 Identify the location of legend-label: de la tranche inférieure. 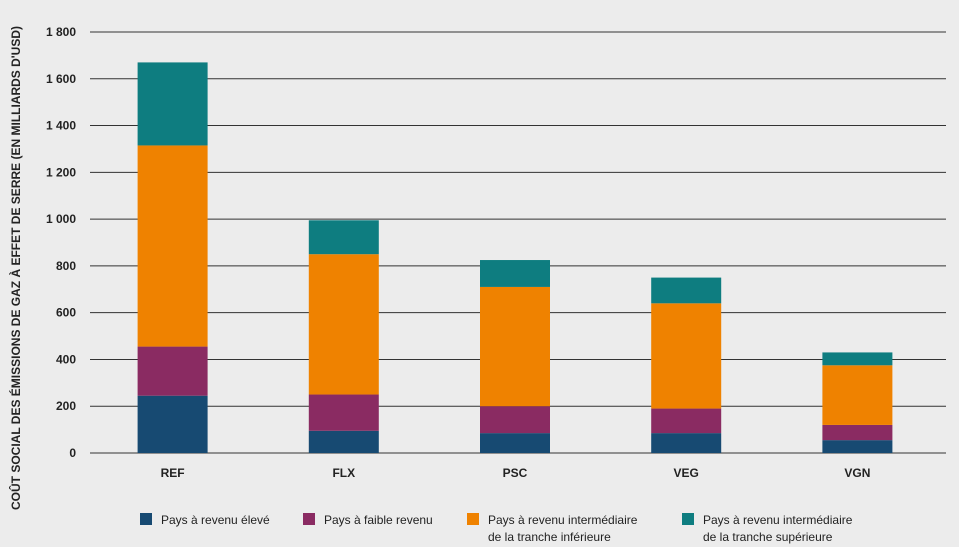
(549, 537).